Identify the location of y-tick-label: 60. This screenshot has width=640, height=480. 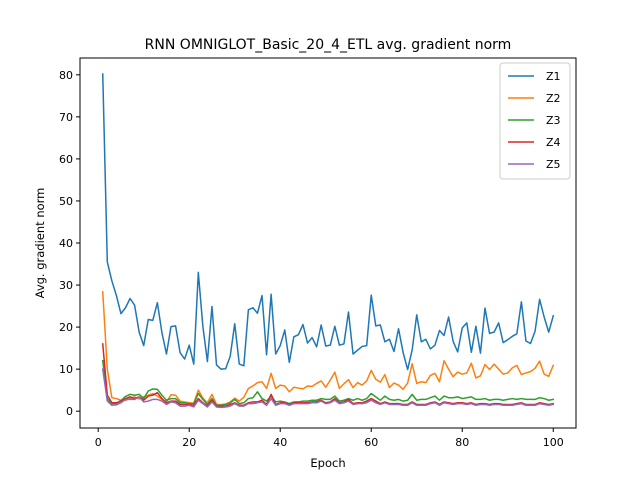
(66, 159).